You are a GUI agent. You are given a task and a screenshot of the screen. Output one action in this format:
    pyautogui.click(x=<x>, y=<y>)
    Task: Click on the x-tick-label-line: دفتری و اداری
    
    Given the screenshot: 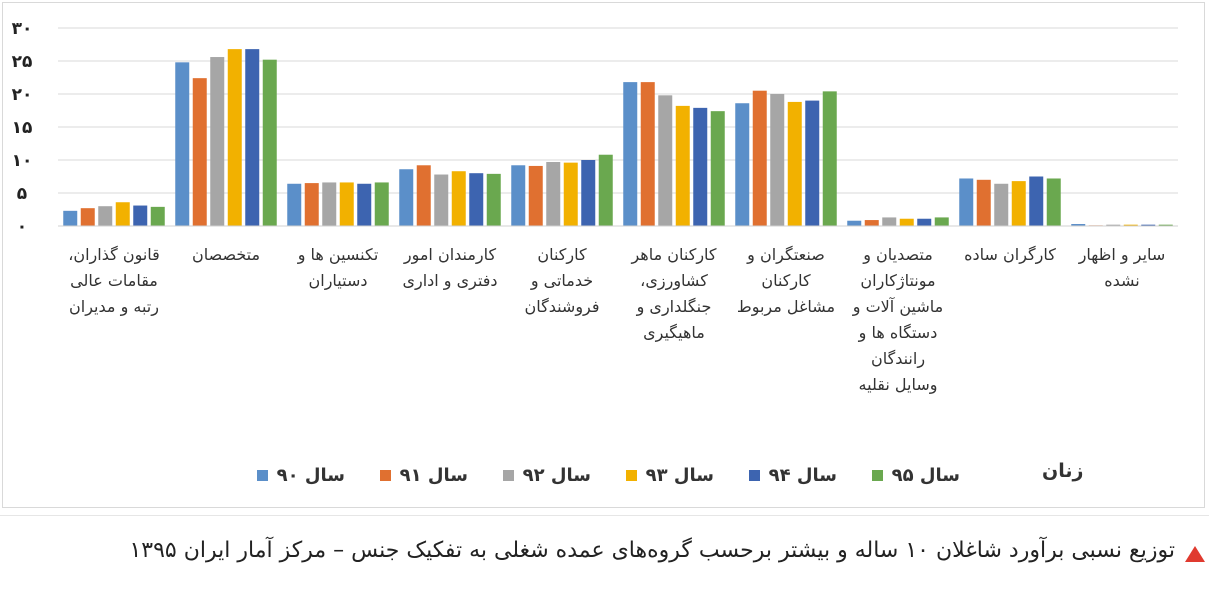 What is the action you would take?
    pyautogui.click(x=450, y=280)
    